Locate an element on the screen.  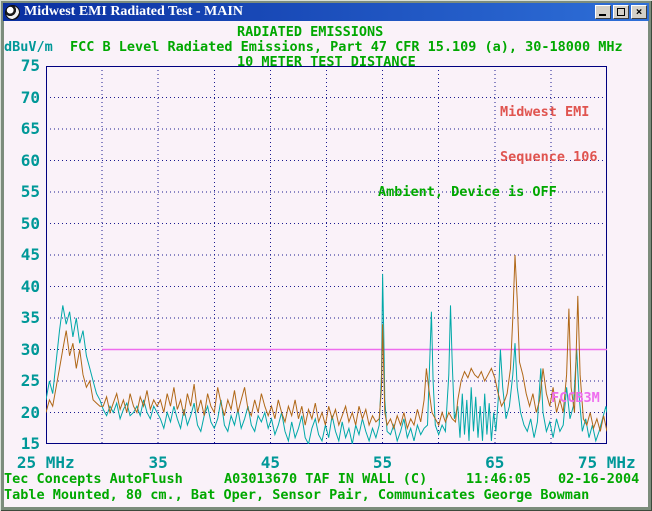
y-axis-tick-label: 40 is located at coordinates (30, 286).